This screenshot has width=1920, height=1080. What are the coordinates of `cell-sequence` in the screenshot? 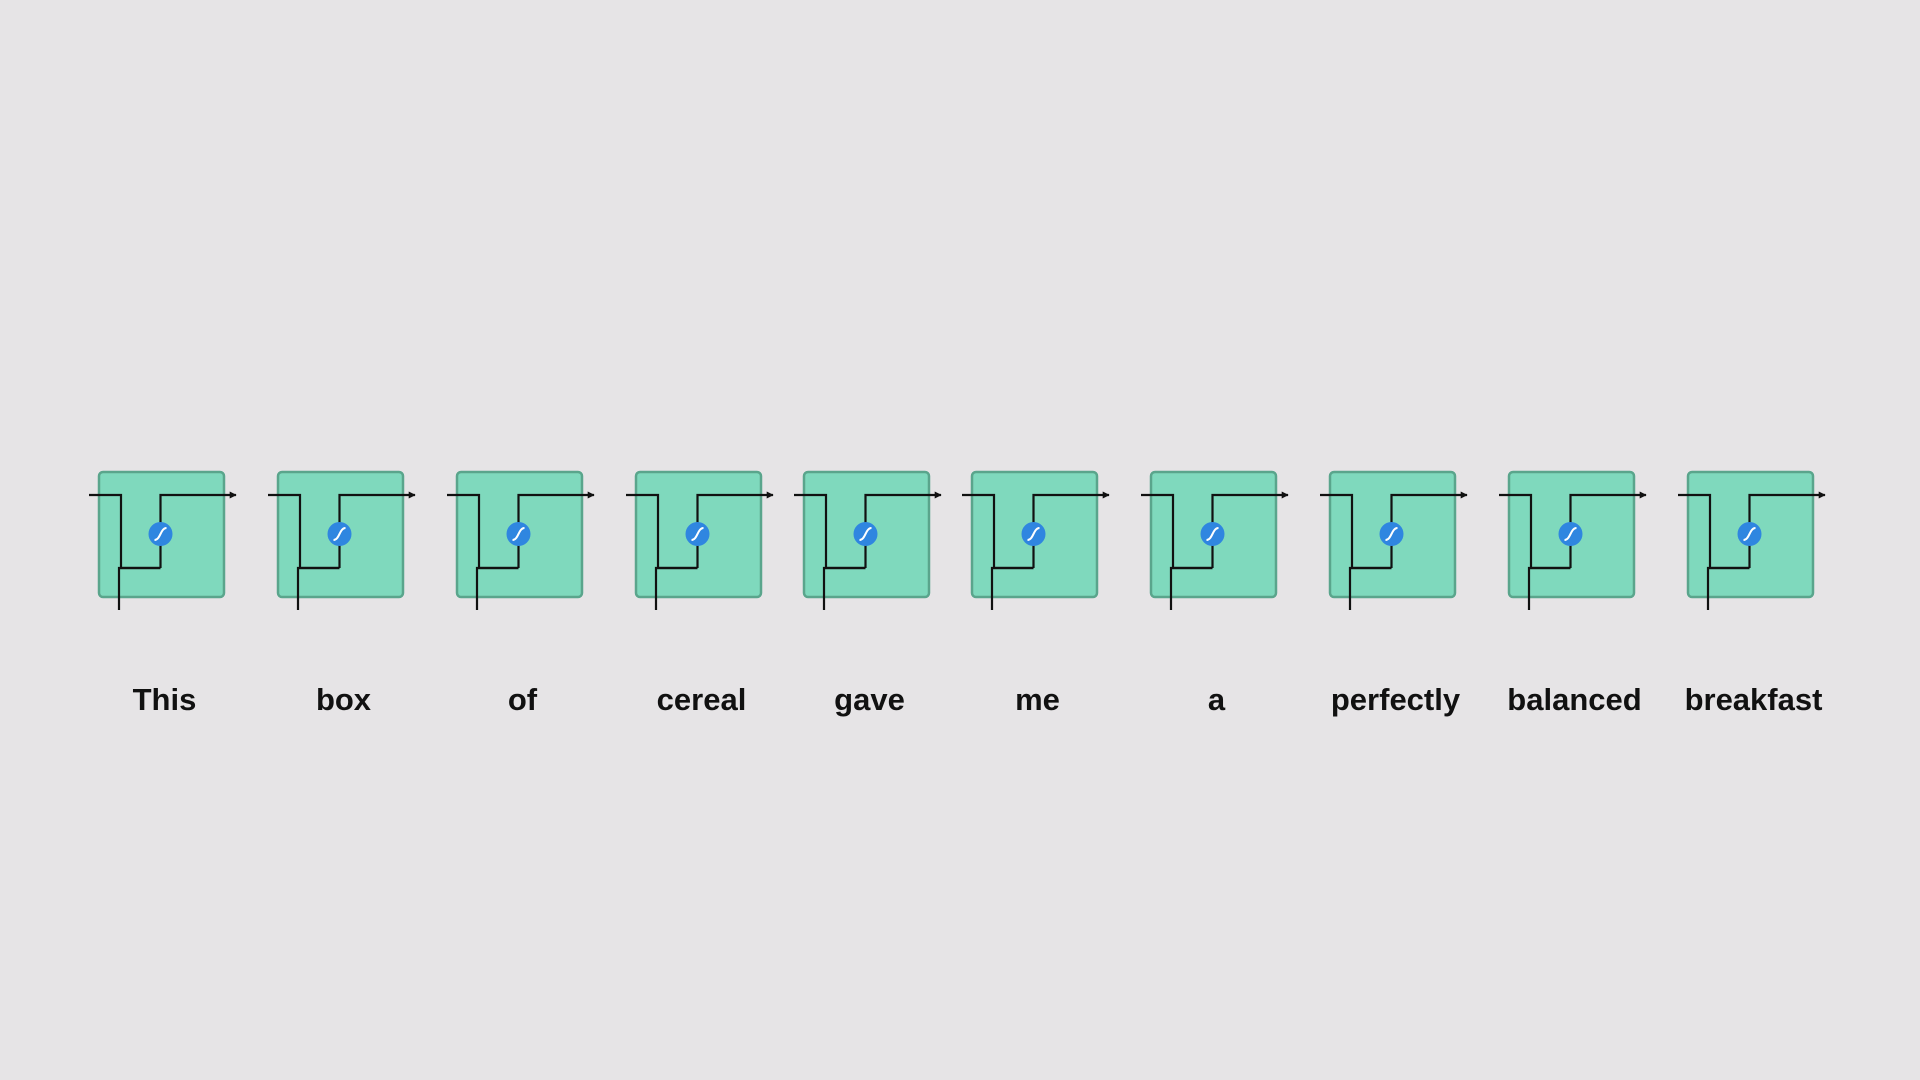 It's located at (957, 540).